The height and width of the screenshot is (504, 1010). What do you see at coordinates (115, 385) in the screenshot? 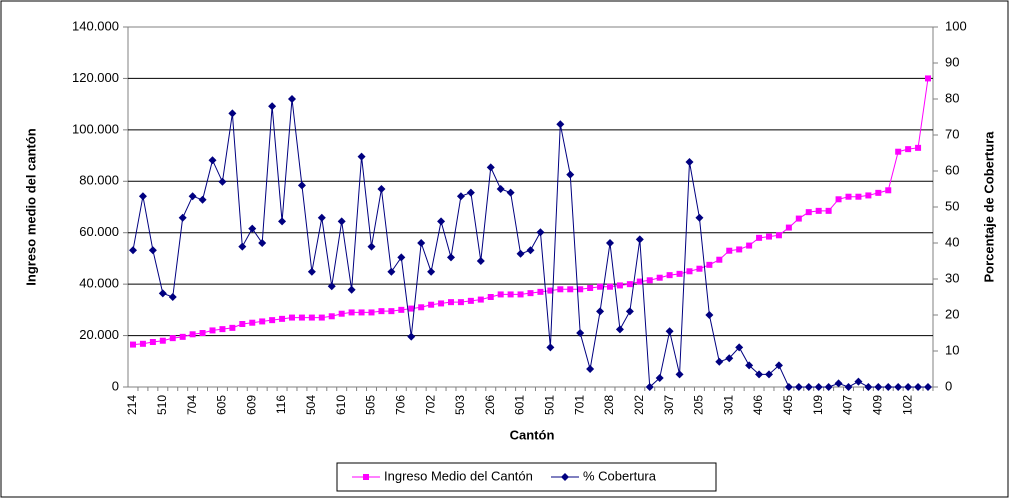
I see `y-tick-label: 0` at bounding box center [115, 385].